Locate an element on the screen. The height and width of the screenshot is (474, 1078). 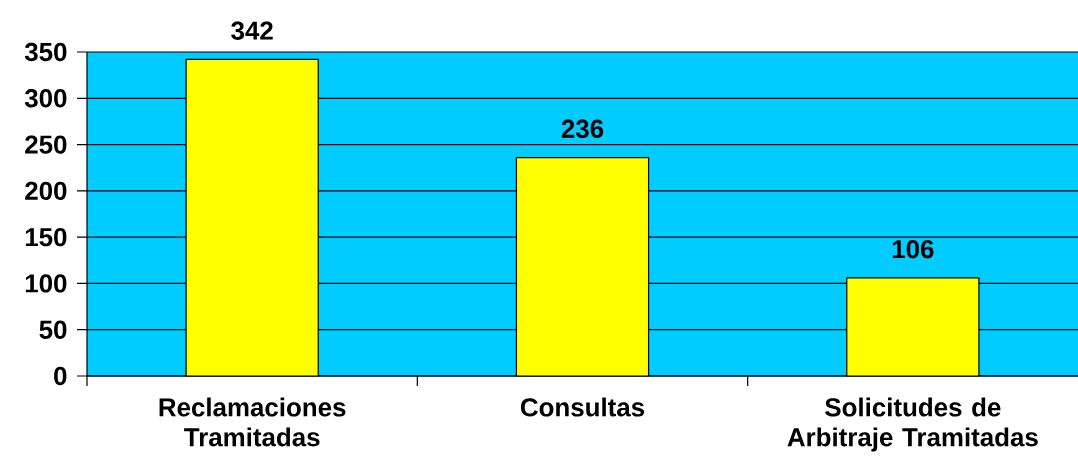
y-tick-label: 250 is located at coordinates (46, 144).